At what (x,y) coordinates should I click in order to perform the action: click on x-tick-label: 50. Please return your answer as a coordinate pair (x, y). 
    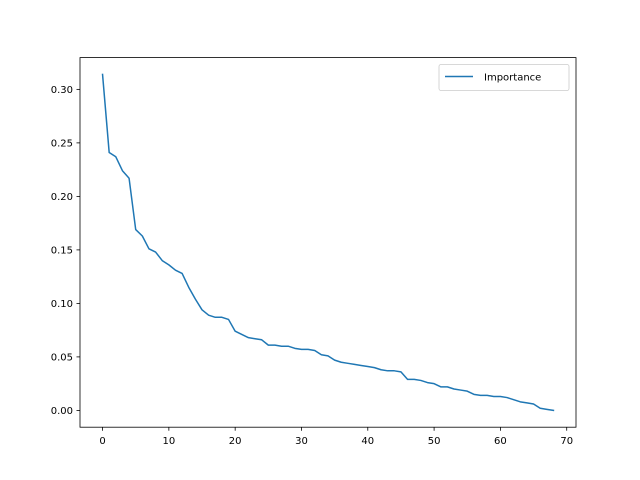
    Looking at the image, I should click on (434, 441).